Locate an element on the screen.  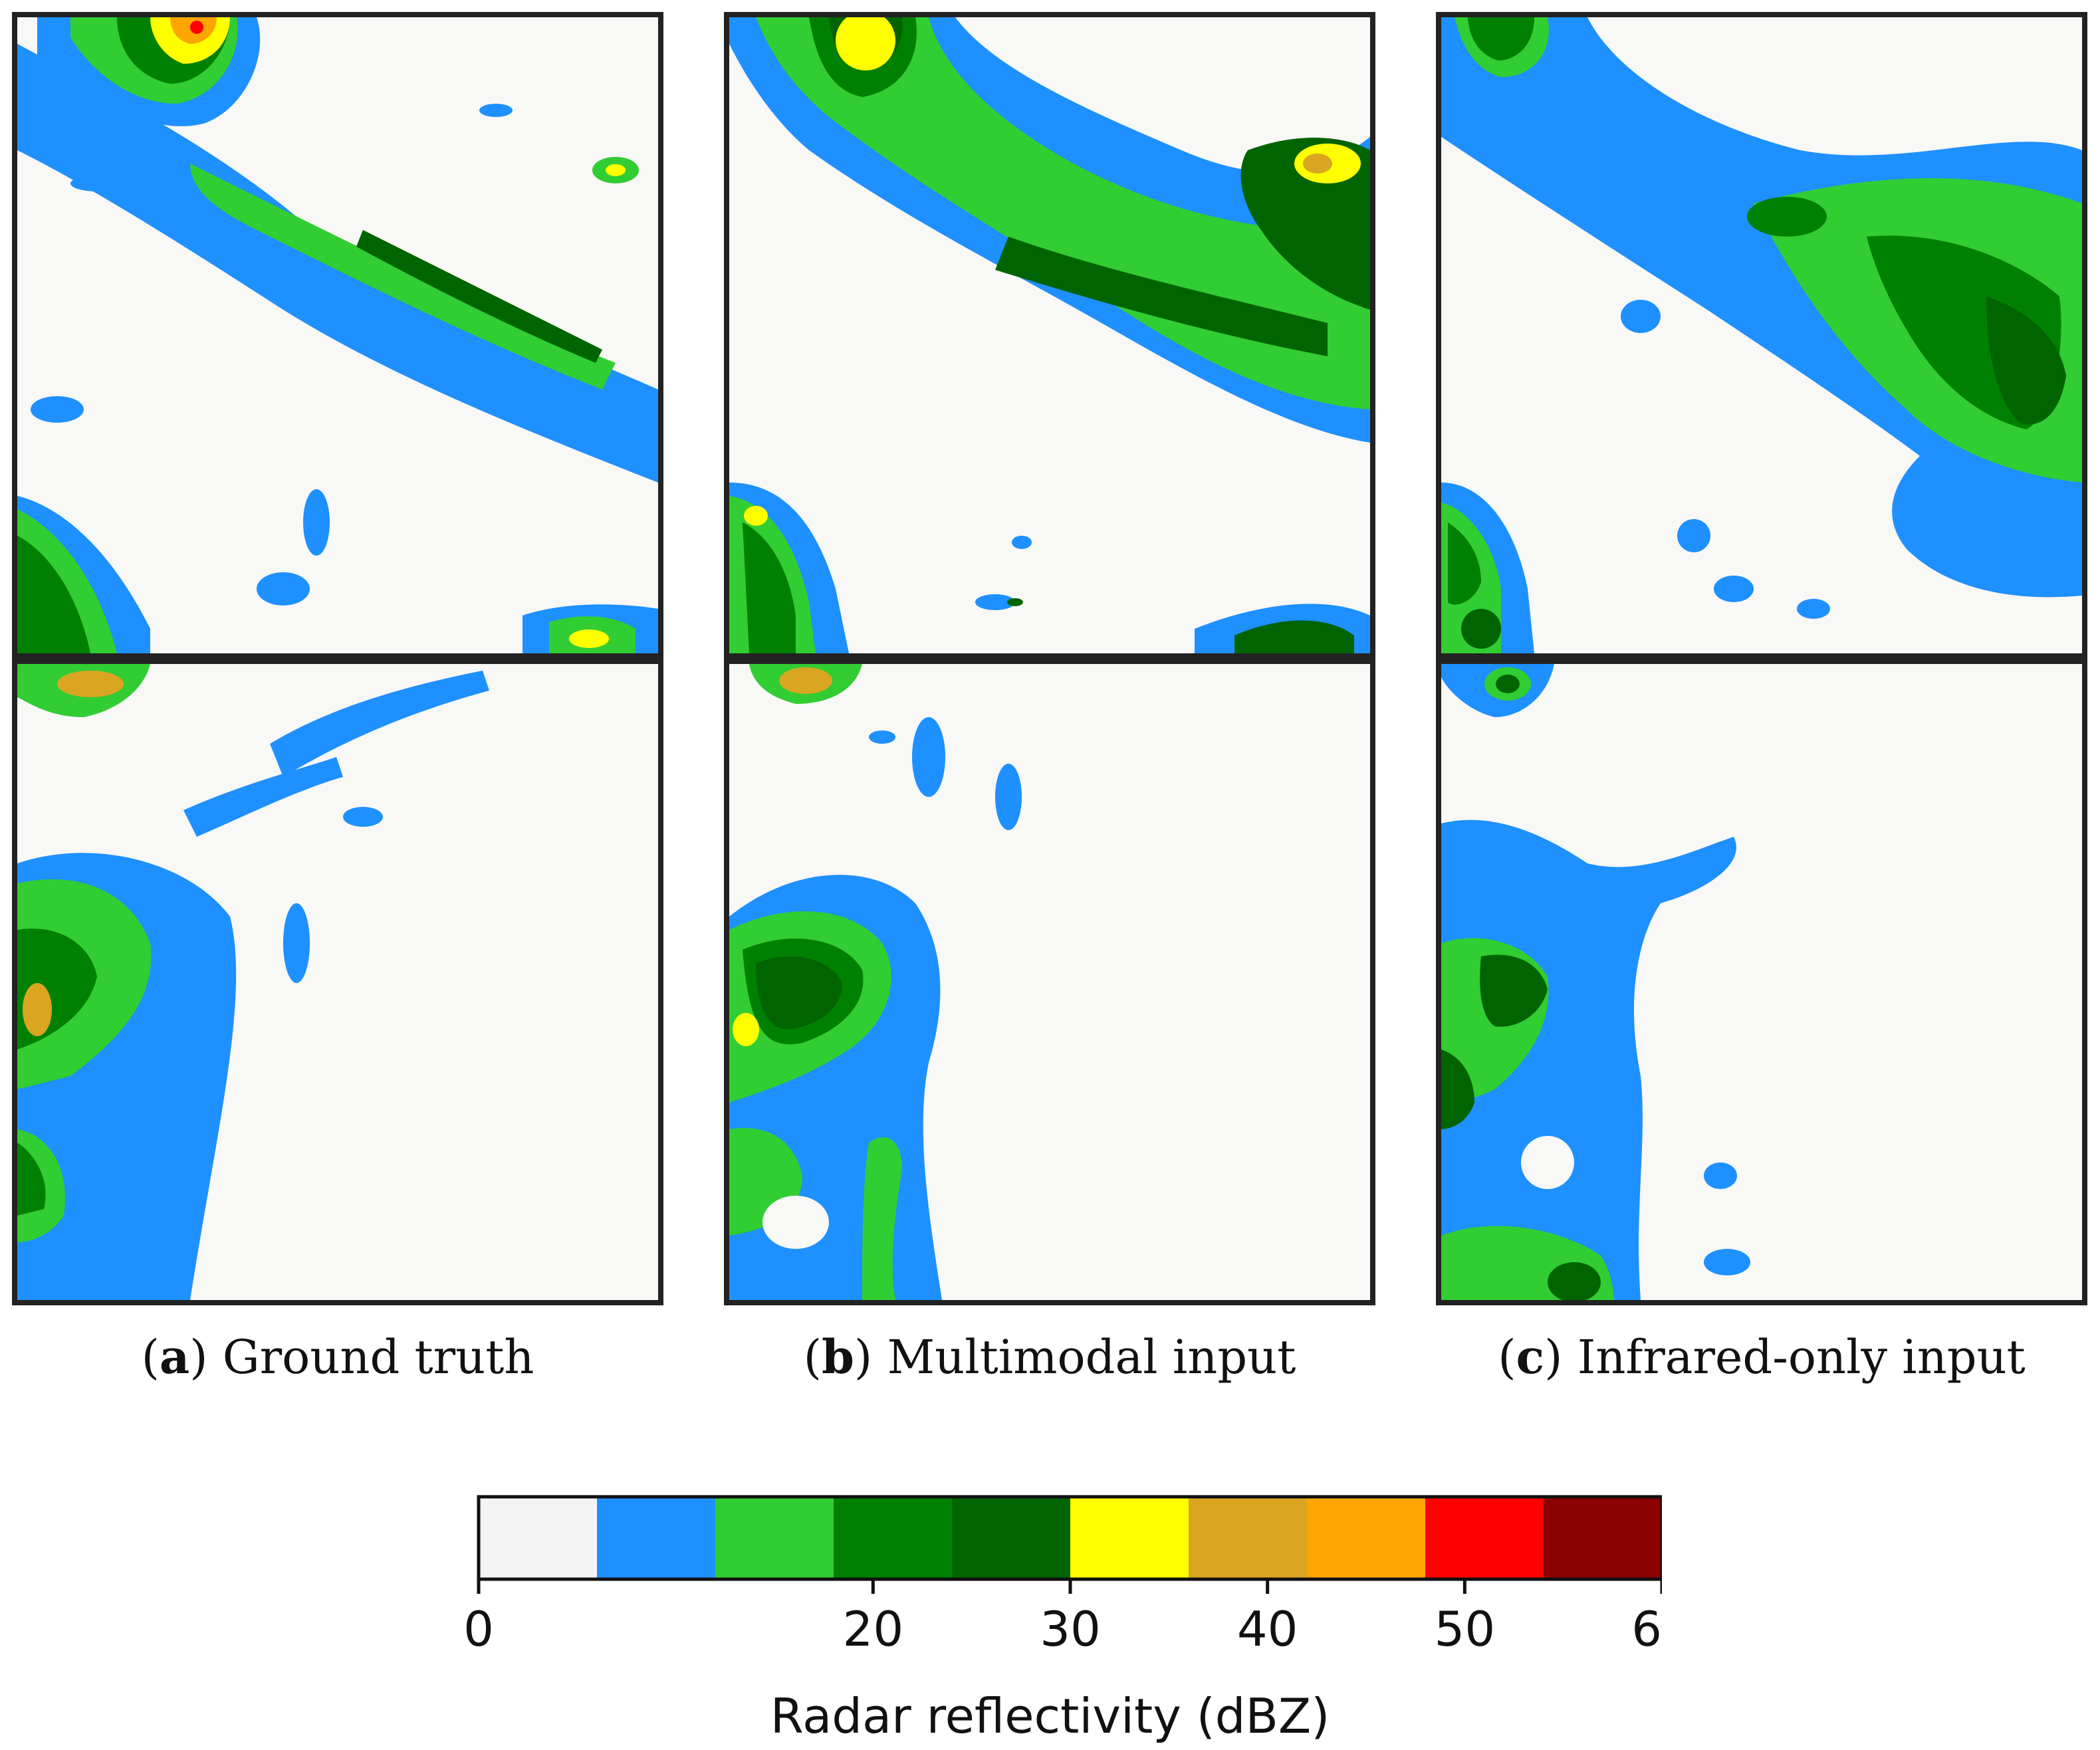
caption-letter: b is located at coordinates (837, 1357).